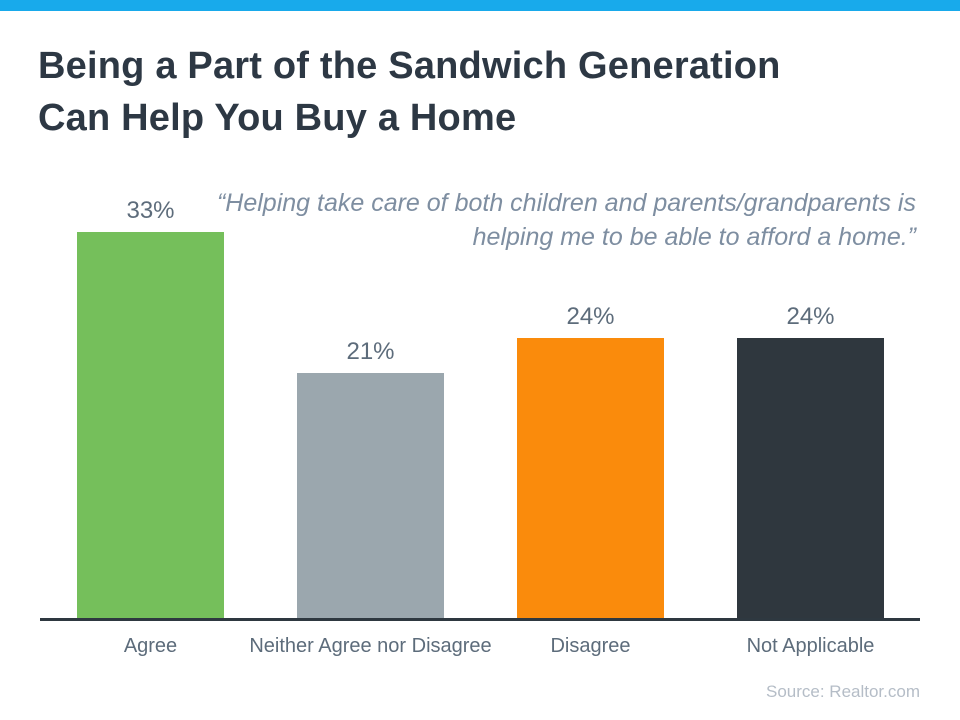  I want to click on bar-value-label: 21%, so click(370, 351).